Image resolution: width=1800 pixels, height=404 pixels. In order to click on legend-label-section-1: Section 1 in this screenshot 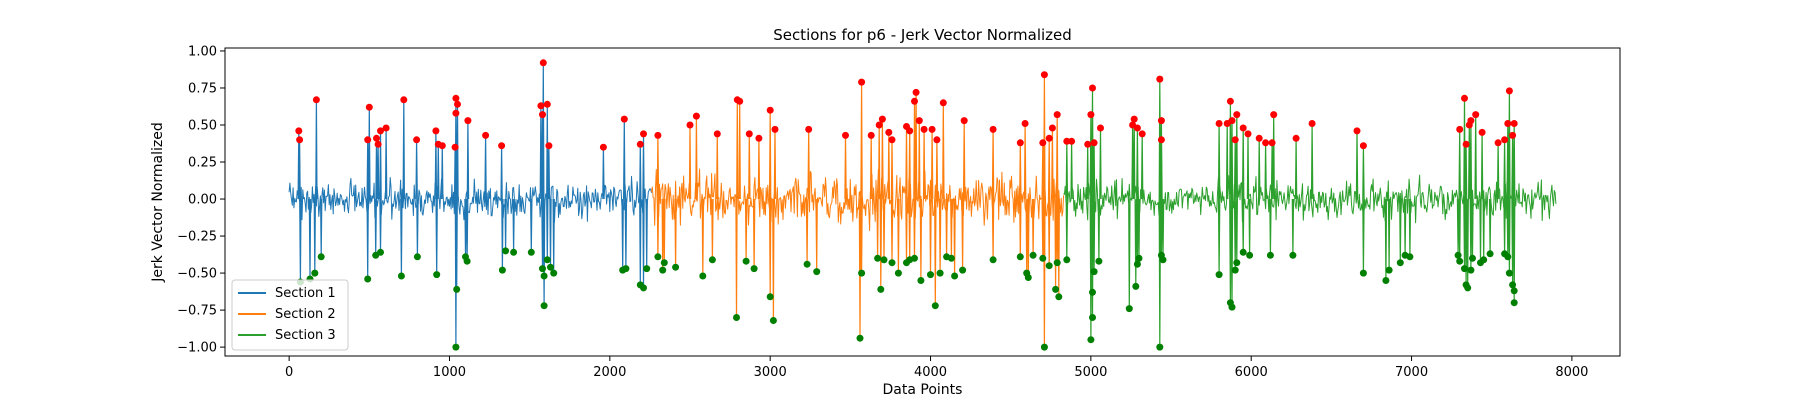, I will do `click(305, 293)`.